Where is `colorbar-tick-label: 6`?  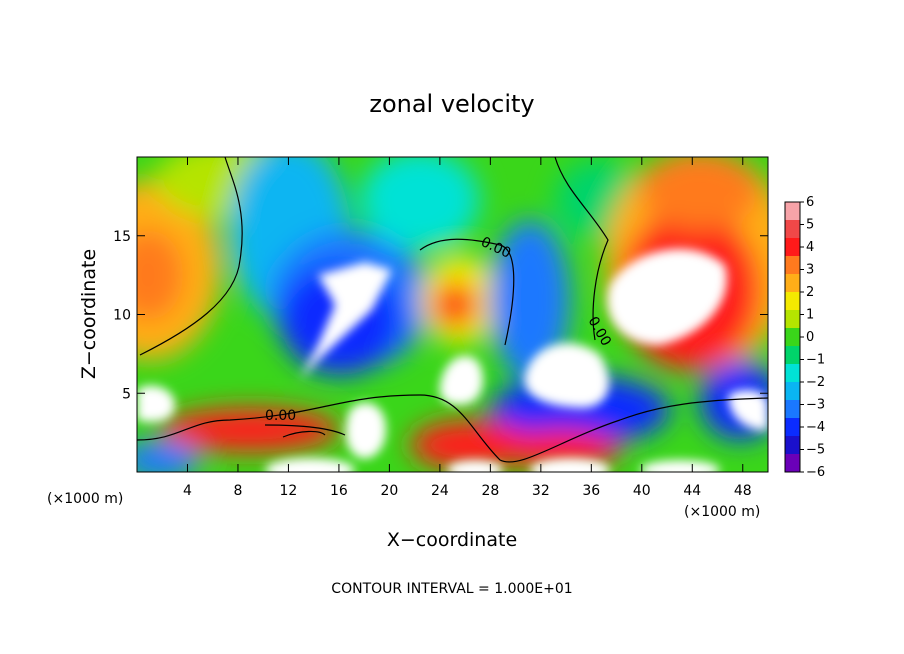 colorbar-tick-label: 6 is located at coordinates (810, 202).